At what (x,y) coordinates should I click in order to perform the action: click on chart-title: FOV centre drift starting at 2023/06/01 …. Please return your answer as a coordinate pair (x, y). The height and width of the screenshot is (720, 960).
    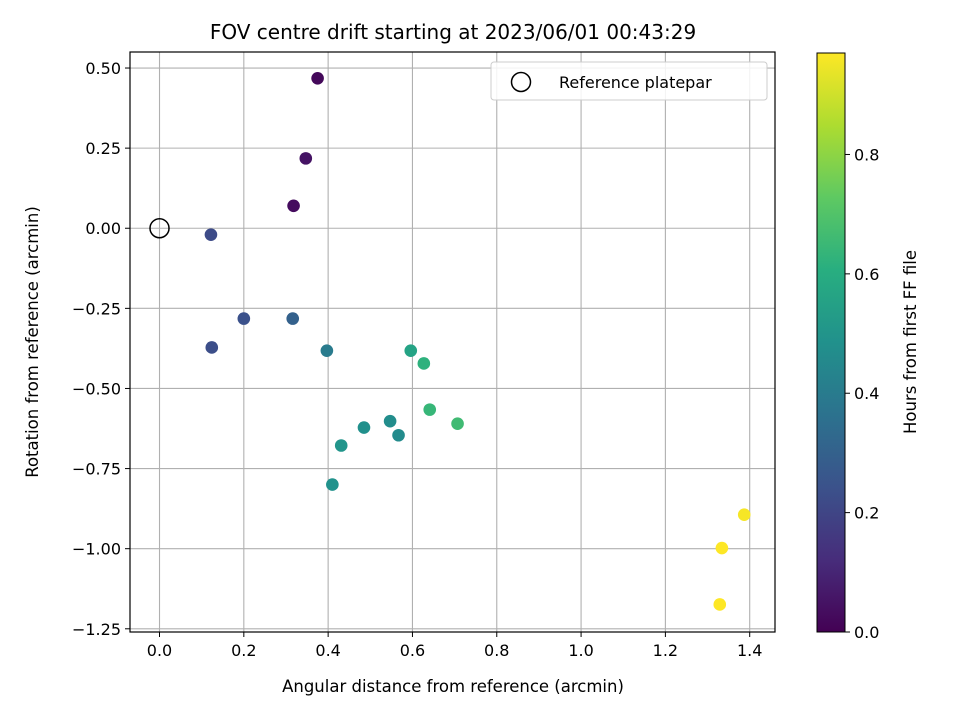
    Looking at the image, I should click on (453, 32).